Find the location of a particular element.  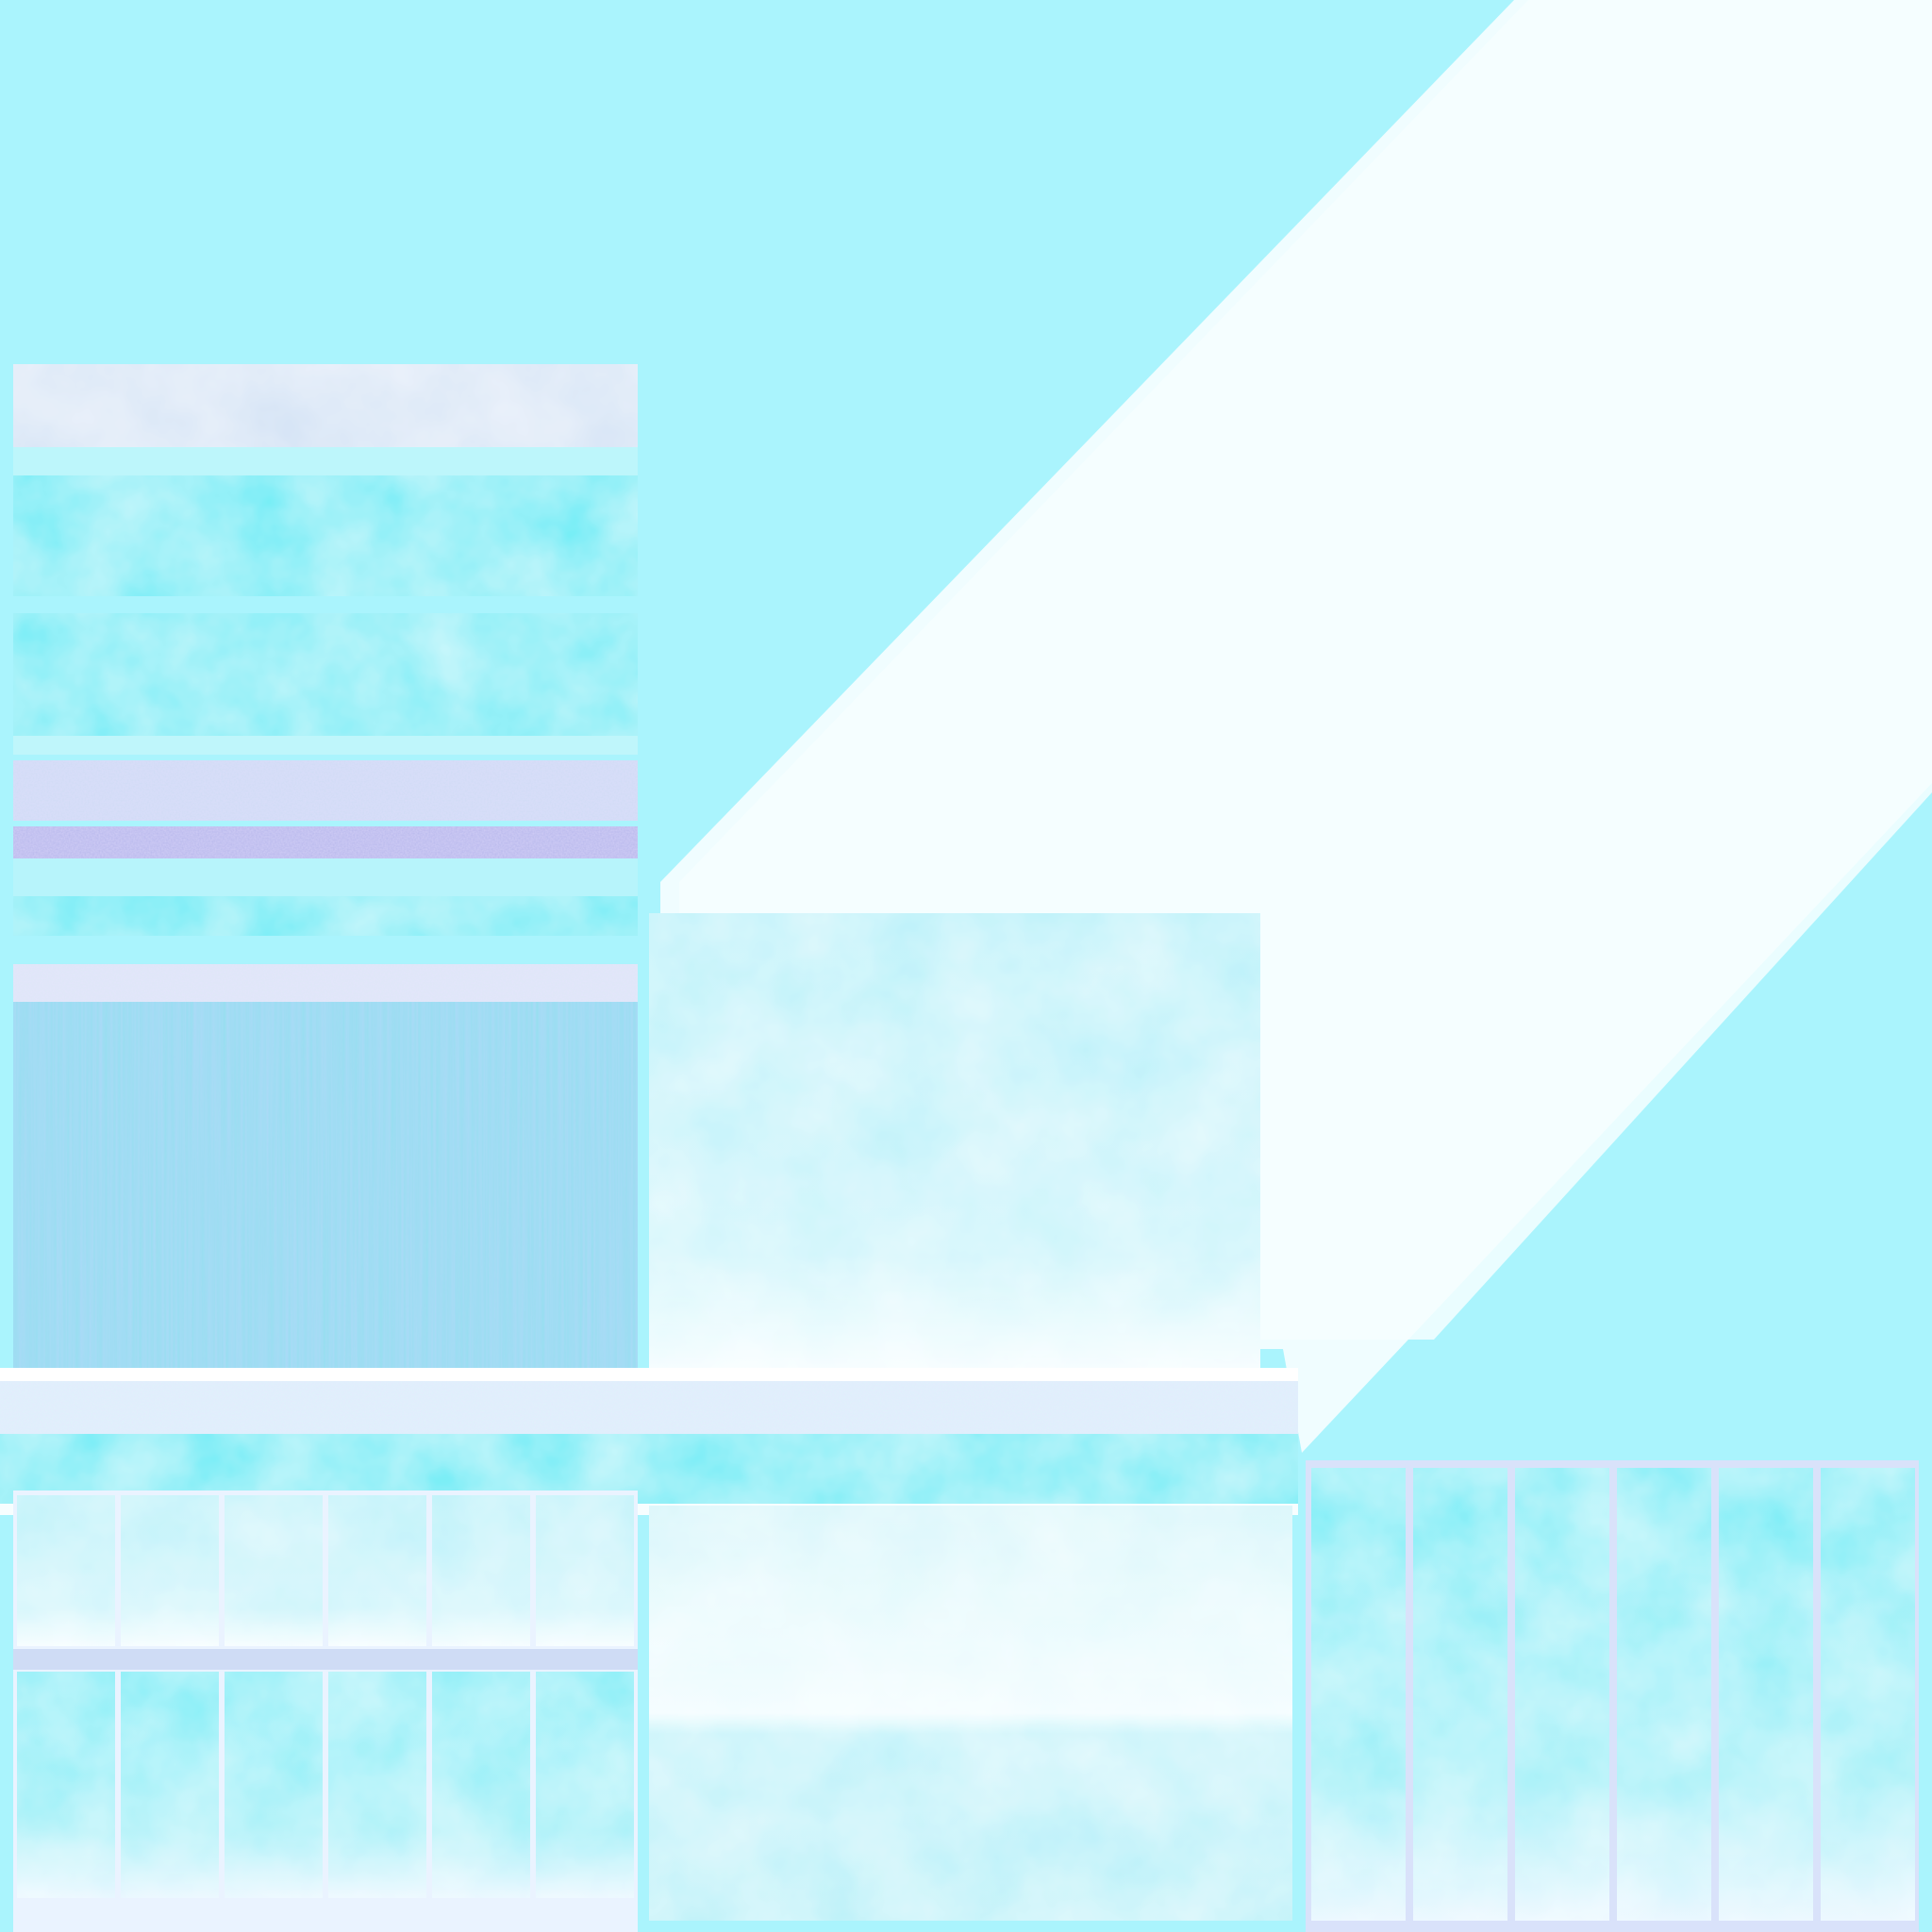

wall-panel-row-bottom is located at coordinates (325, 1785).